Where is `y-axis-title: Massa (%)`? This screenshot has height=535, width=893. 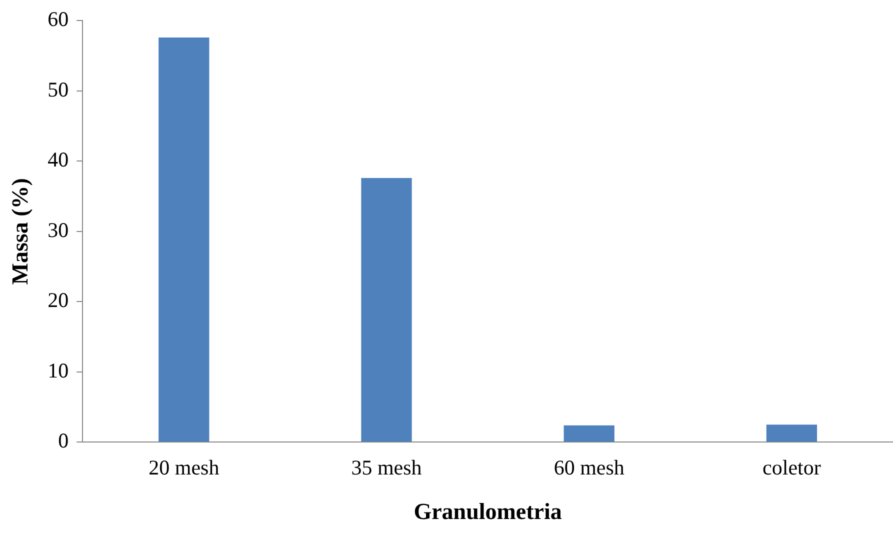
y-axis-title: Massa (%) is located at coordinates (20, 231).